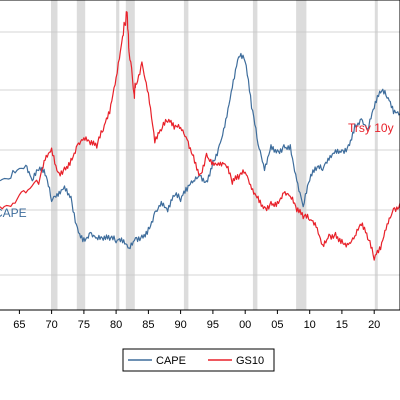 Image resolution: width=400 pixels, height=400 pixels. What do you see at coordinates (116, 325) in the screenshot?
I see `x-tick-label: 80` at bounding box center [116, 325].